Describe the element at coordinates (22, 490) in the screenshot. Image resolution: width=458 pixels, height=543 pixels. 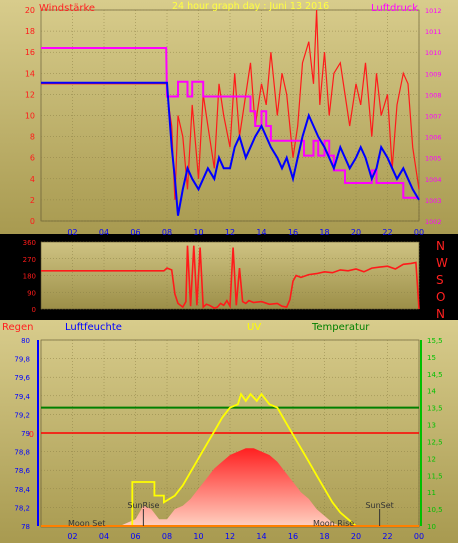
I see `humidity-tick-label: 78,4` at that location.